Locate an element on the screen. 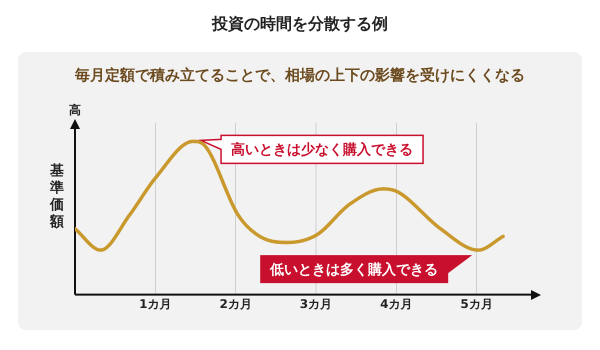 Image resolution: width=600 pixels, height=350 pixels. x-tick-label: 3カ月 is located at coordinates (316, 303).